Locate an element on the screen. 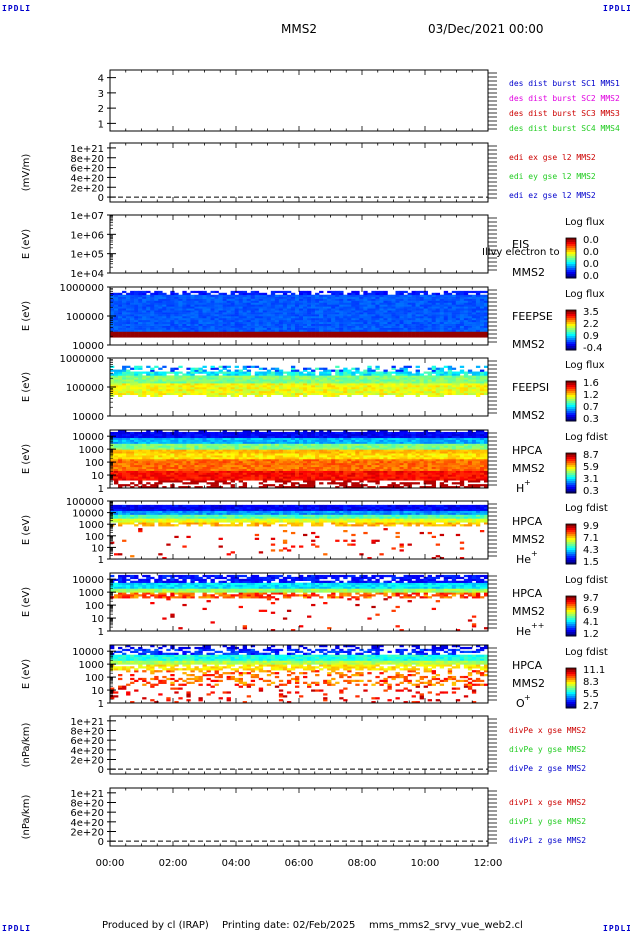  colorbar-swatch is located at coordinates (571, 349).